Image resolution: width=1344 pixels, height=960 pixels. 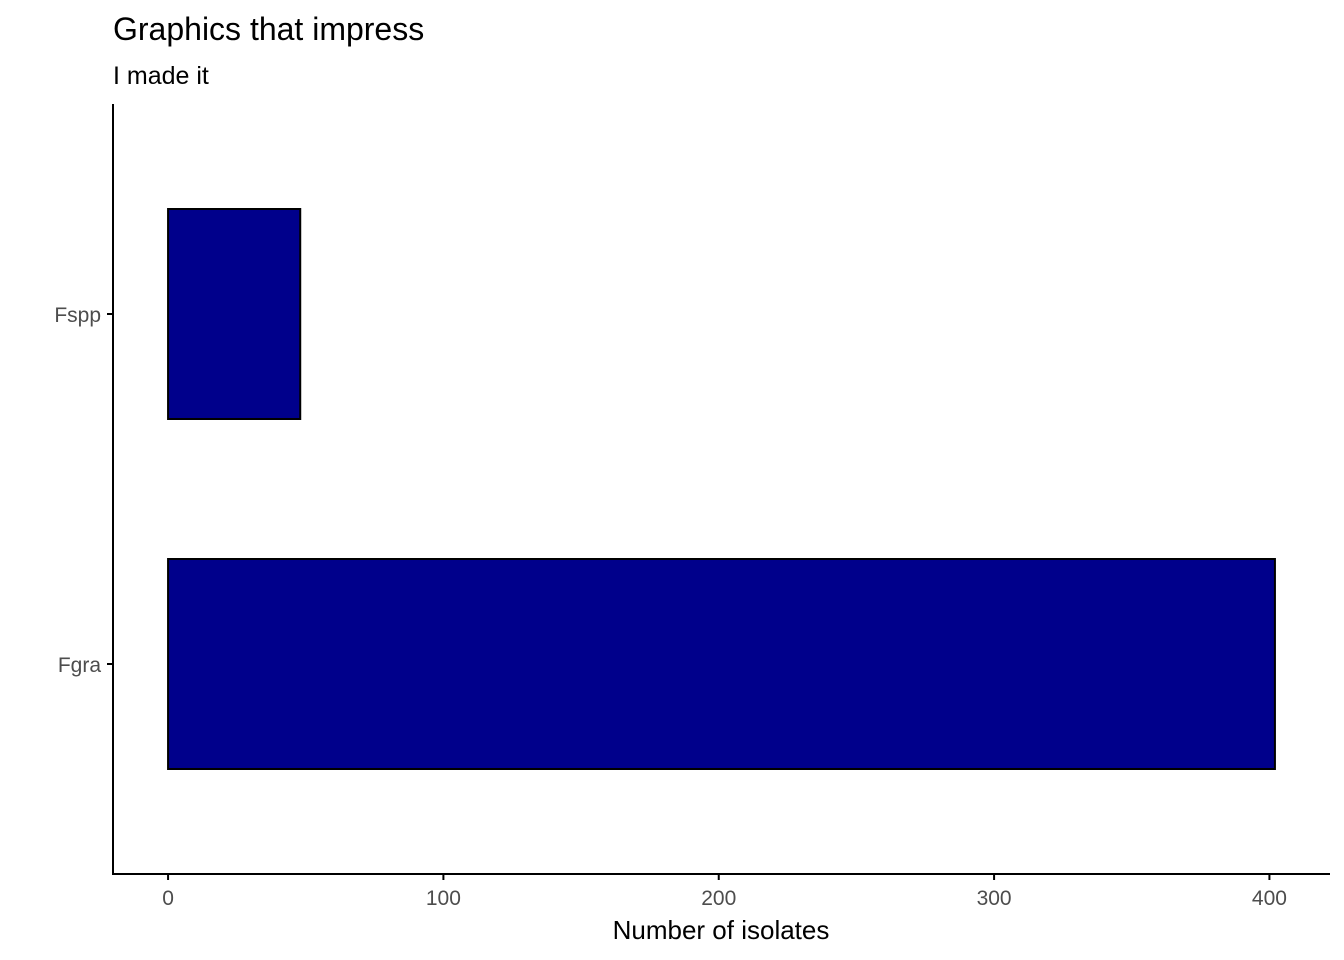 What do you see at coordinates (234, 314) in the screenshot?
I see `bar-fspp` at bounding box center [234, 314].